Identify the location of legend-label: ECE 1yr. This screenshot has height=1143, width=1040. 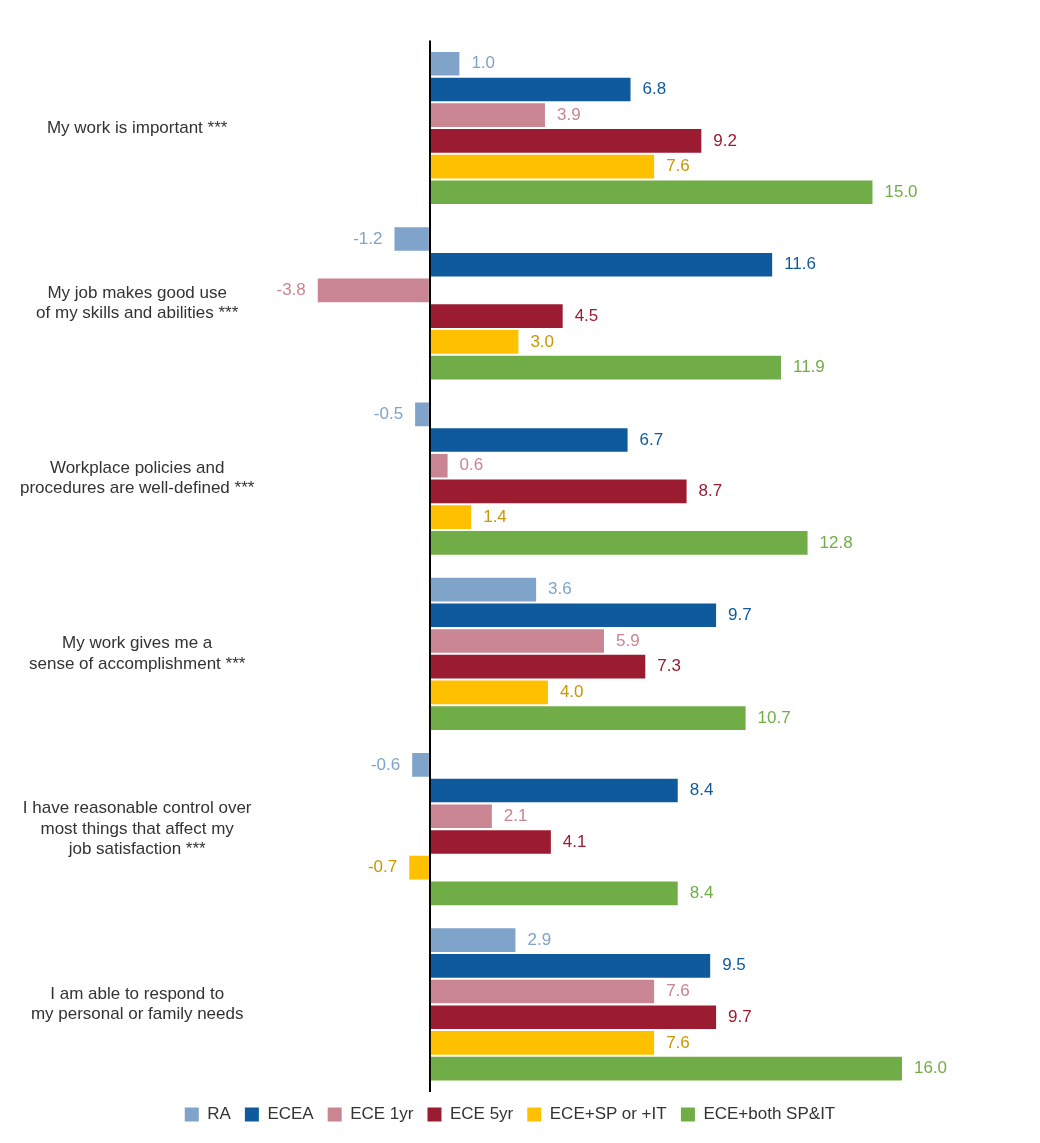
(382, 1114).